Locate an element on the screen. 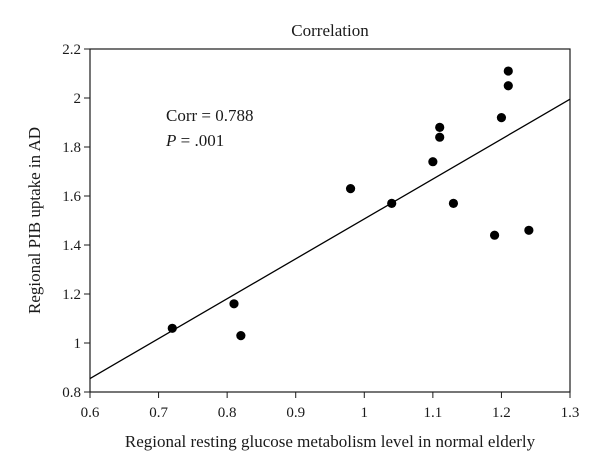 This screenshot has height=476, width=600. x-tick-label: 0.9 is located at coordinates (295, 413).